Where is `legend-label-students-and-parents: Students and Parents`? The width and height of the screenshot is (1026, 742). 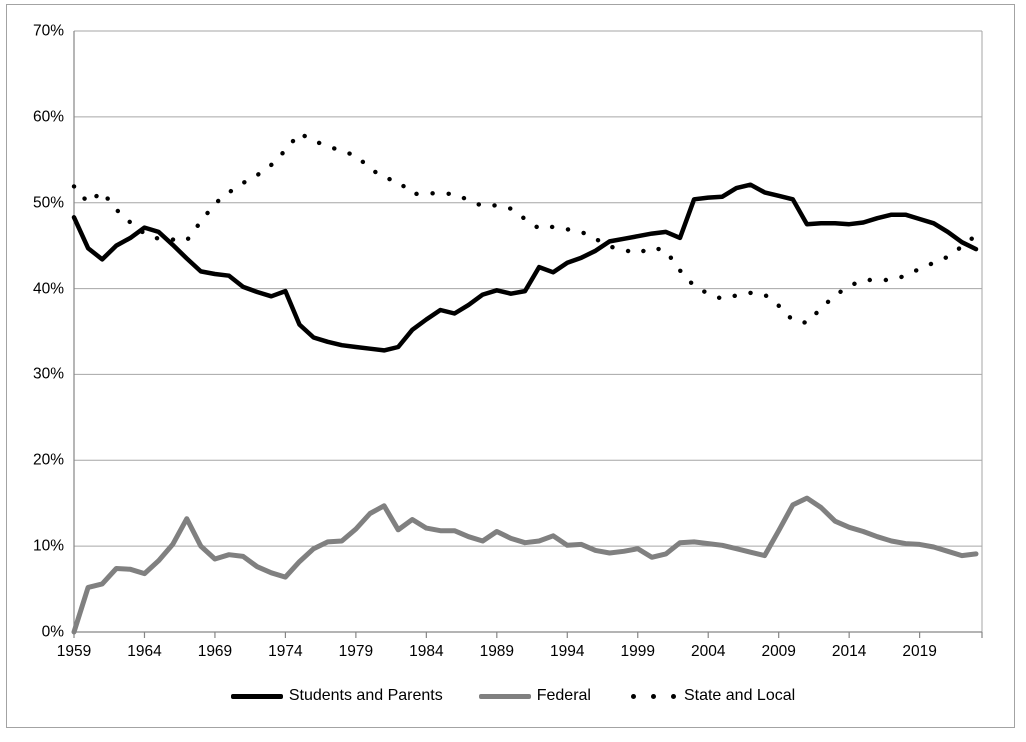
legend-label-students-and-parents: Students and Parents is located at coordinates (365, 695).